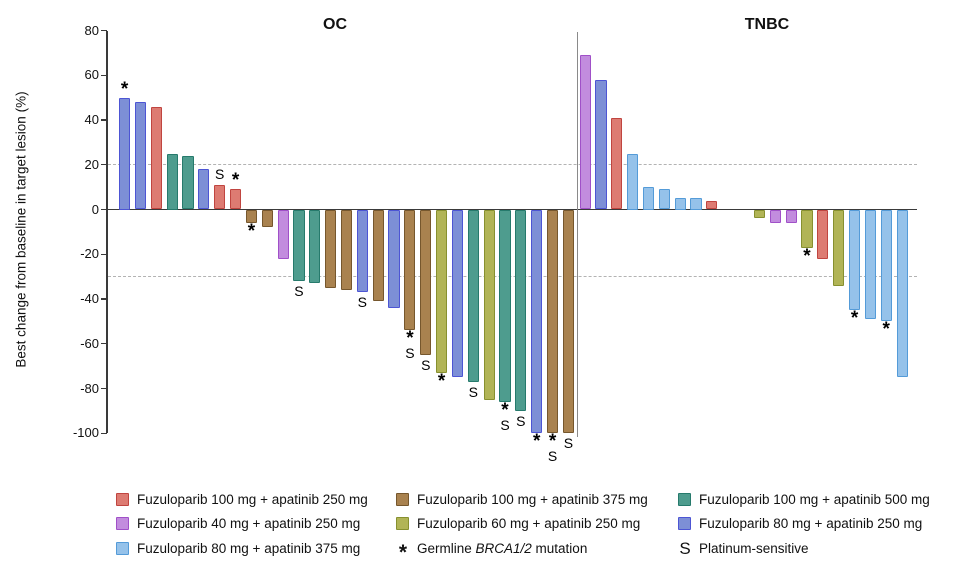 This screenshot has height=578, width=976. I want to click on y-axis-tick-label: -20, so click(89, 254).